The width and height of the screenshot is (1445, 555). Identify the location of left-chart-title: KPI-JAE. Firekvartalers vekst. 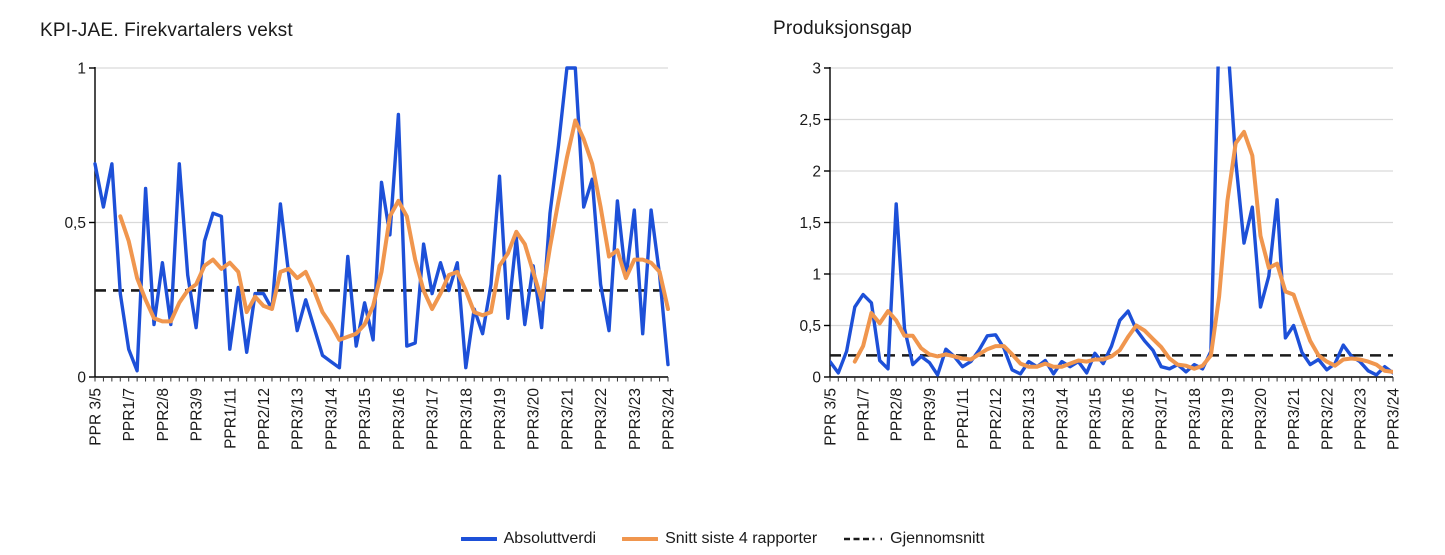
(166, 30).